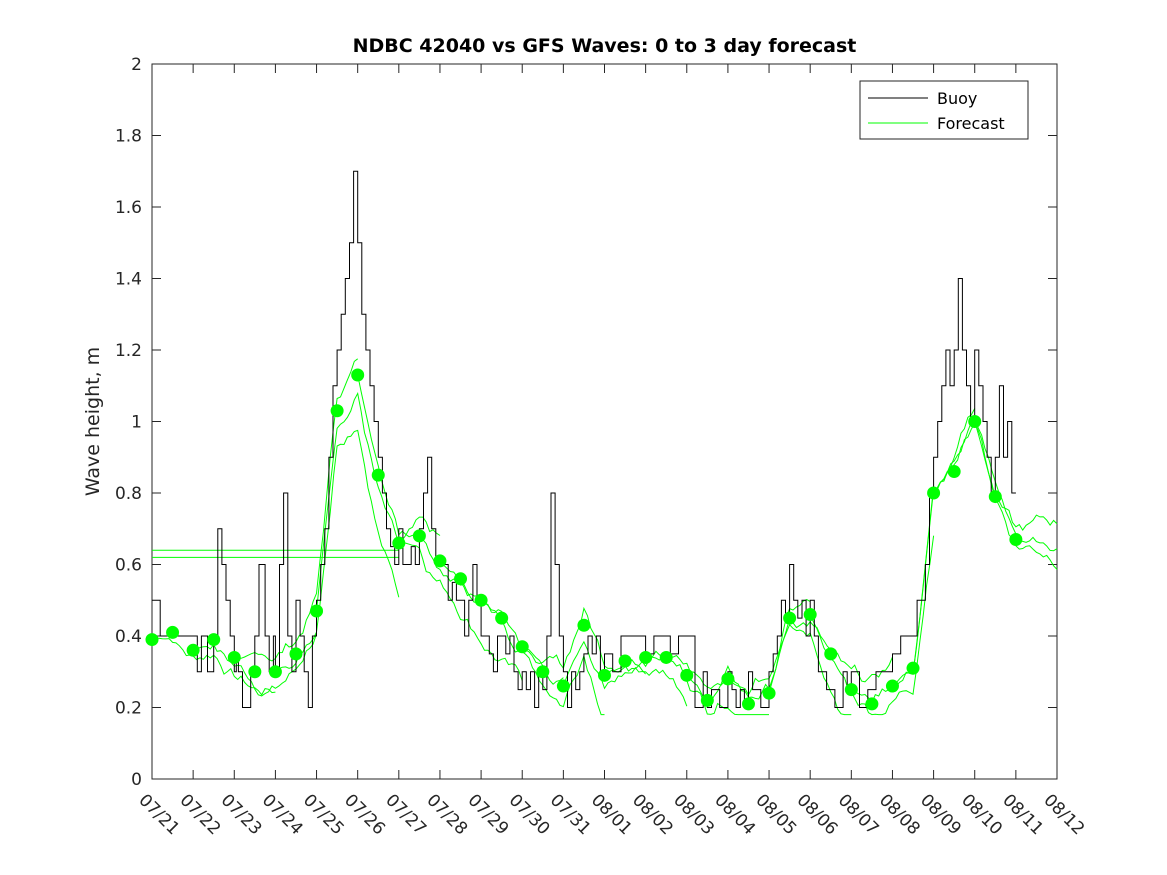  Describe the element at coordinates (1063, 814) in the screenshot. I see `x-tick-label: 08/12` at that location.